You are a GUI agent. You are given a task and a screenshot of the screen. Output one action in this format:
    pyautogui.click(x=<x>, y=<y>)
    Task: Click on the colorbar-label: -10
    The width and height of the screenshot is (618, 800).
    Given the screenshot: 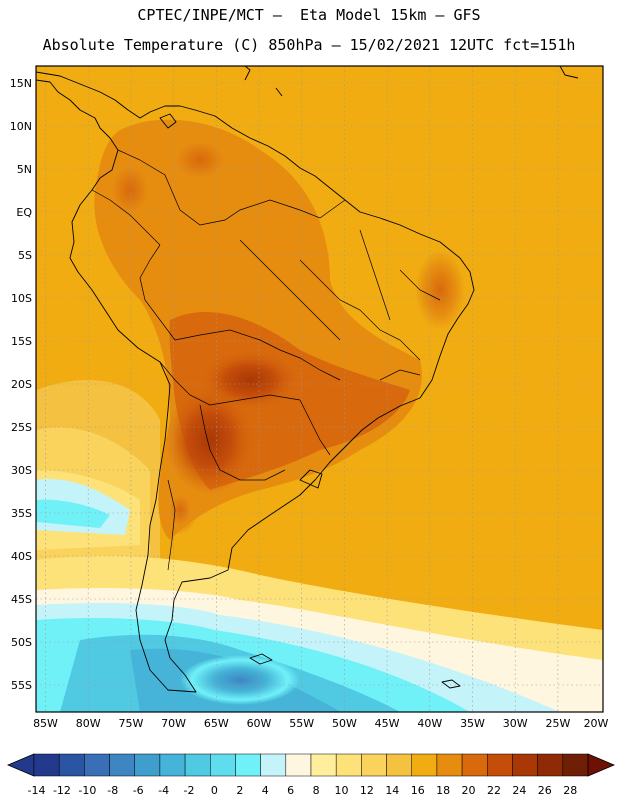 What is the action you would take?
    pyautogui.click(x=87, y=790)
    